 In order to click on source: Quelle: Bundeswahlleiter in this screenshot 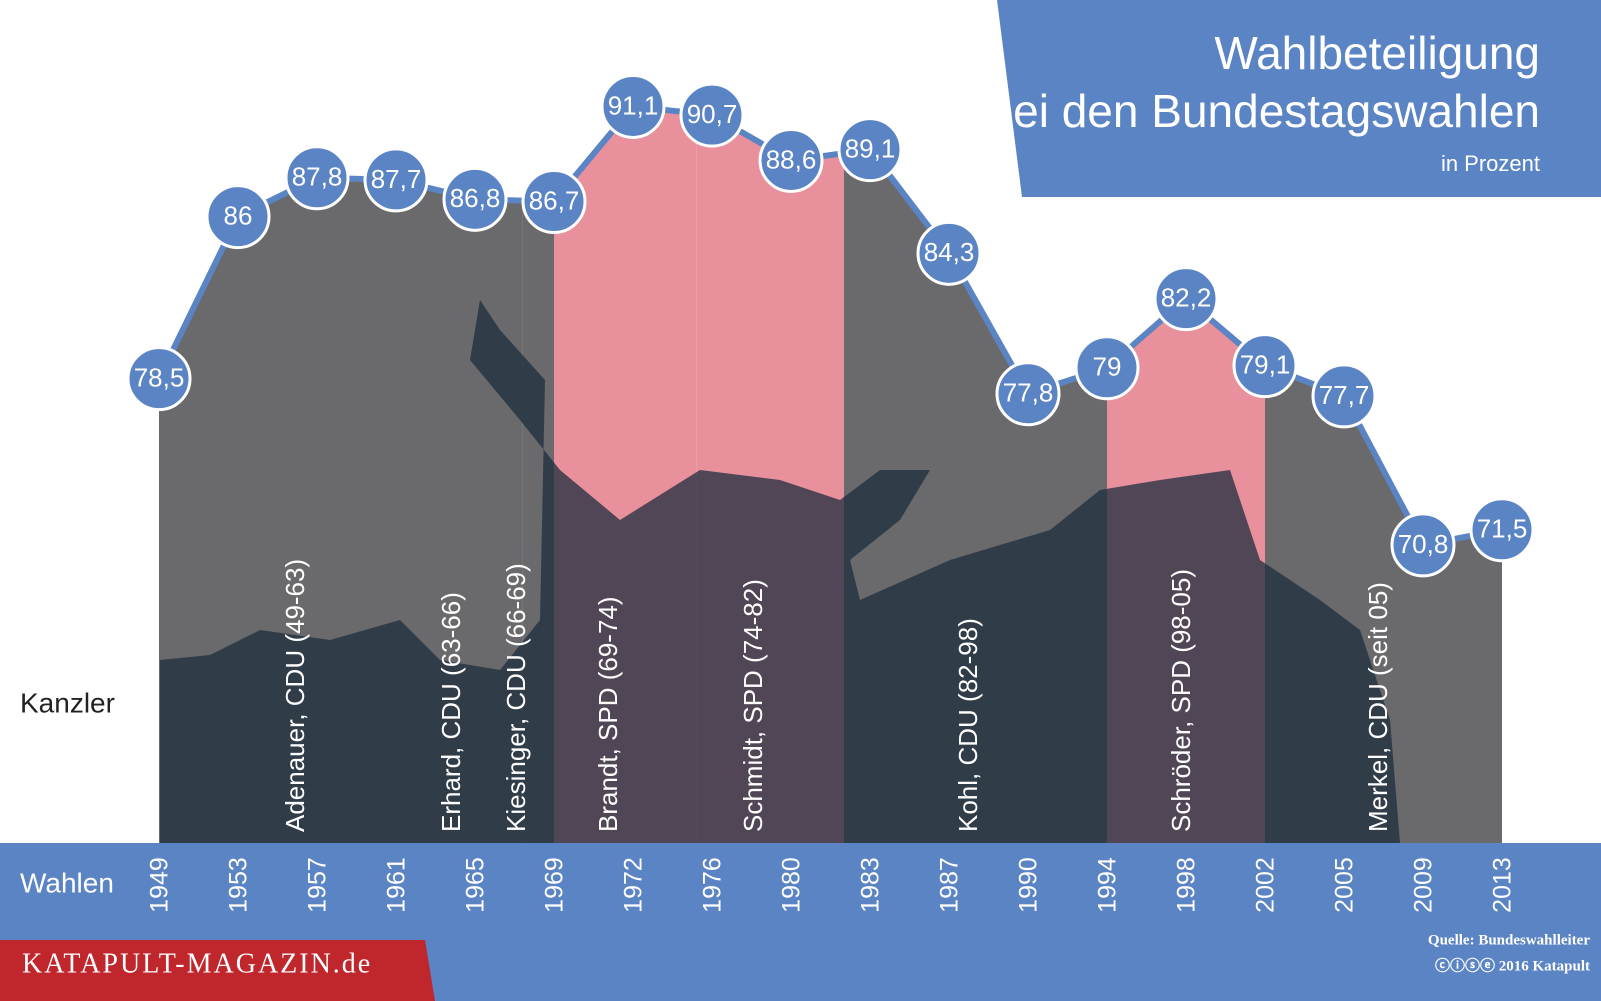, I will do `click(1509, 940)`.